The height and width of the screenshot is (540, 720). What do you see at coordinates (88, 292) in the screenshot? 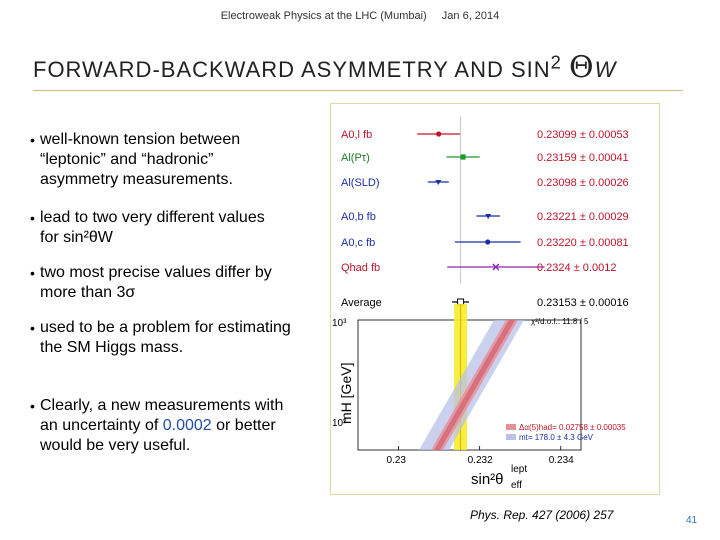
I see `bullet-3-line2: more than 3σ` at bounding box center [88, 292].